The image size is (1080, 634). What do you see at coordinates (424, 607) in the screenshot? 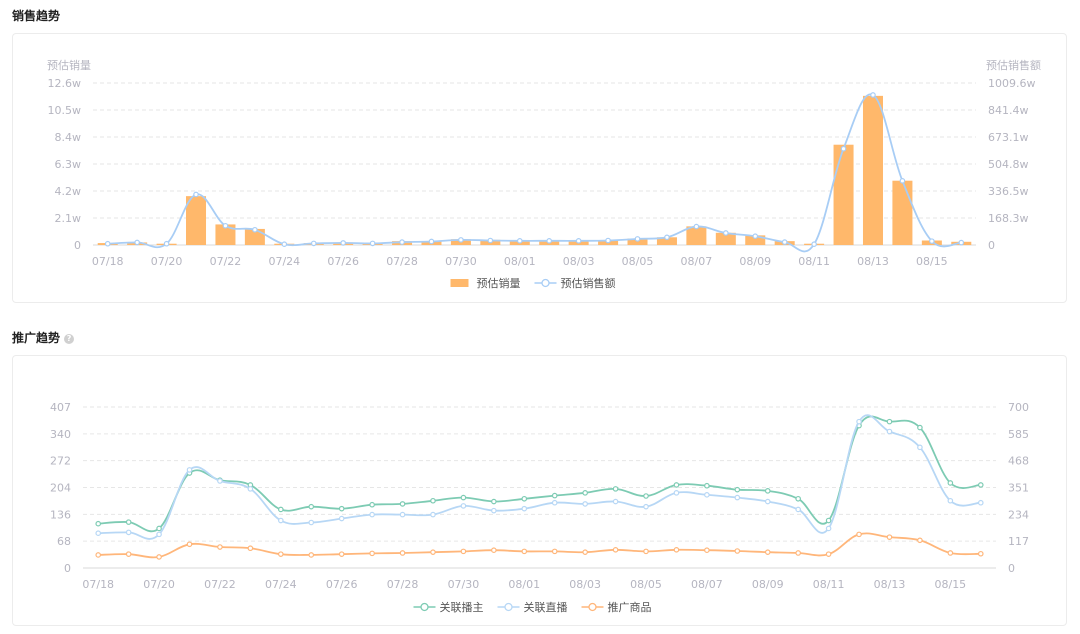
I see `legend-marker` at bounding box center [424, 607].